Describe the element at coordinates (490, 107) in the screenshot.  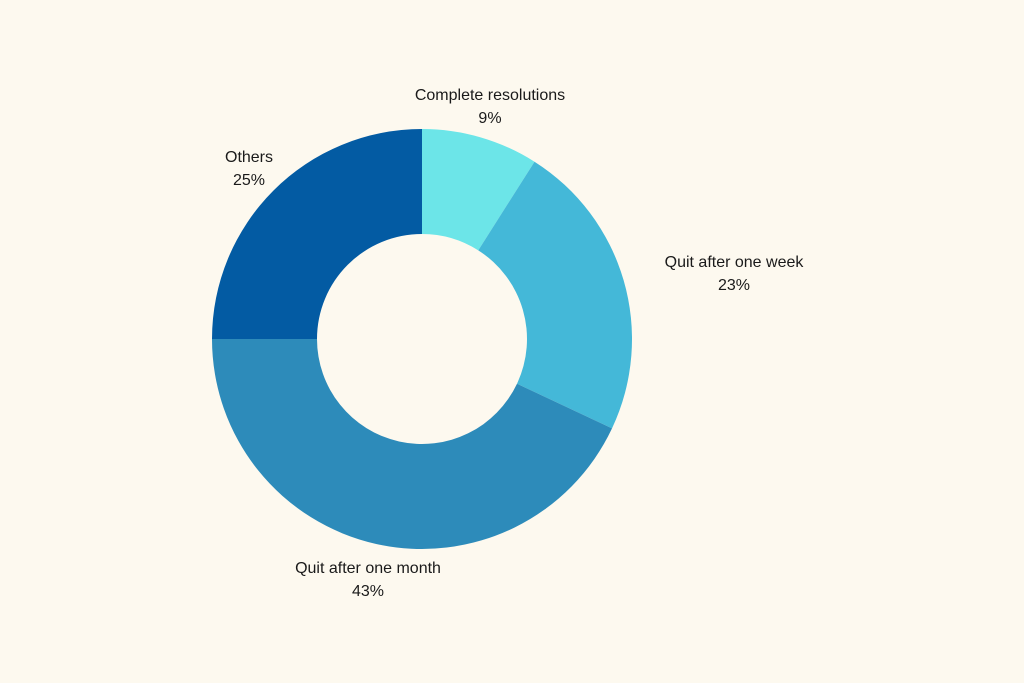
I see `slice-label-complete-resolutions: Complete resolutions 9%` at that location.